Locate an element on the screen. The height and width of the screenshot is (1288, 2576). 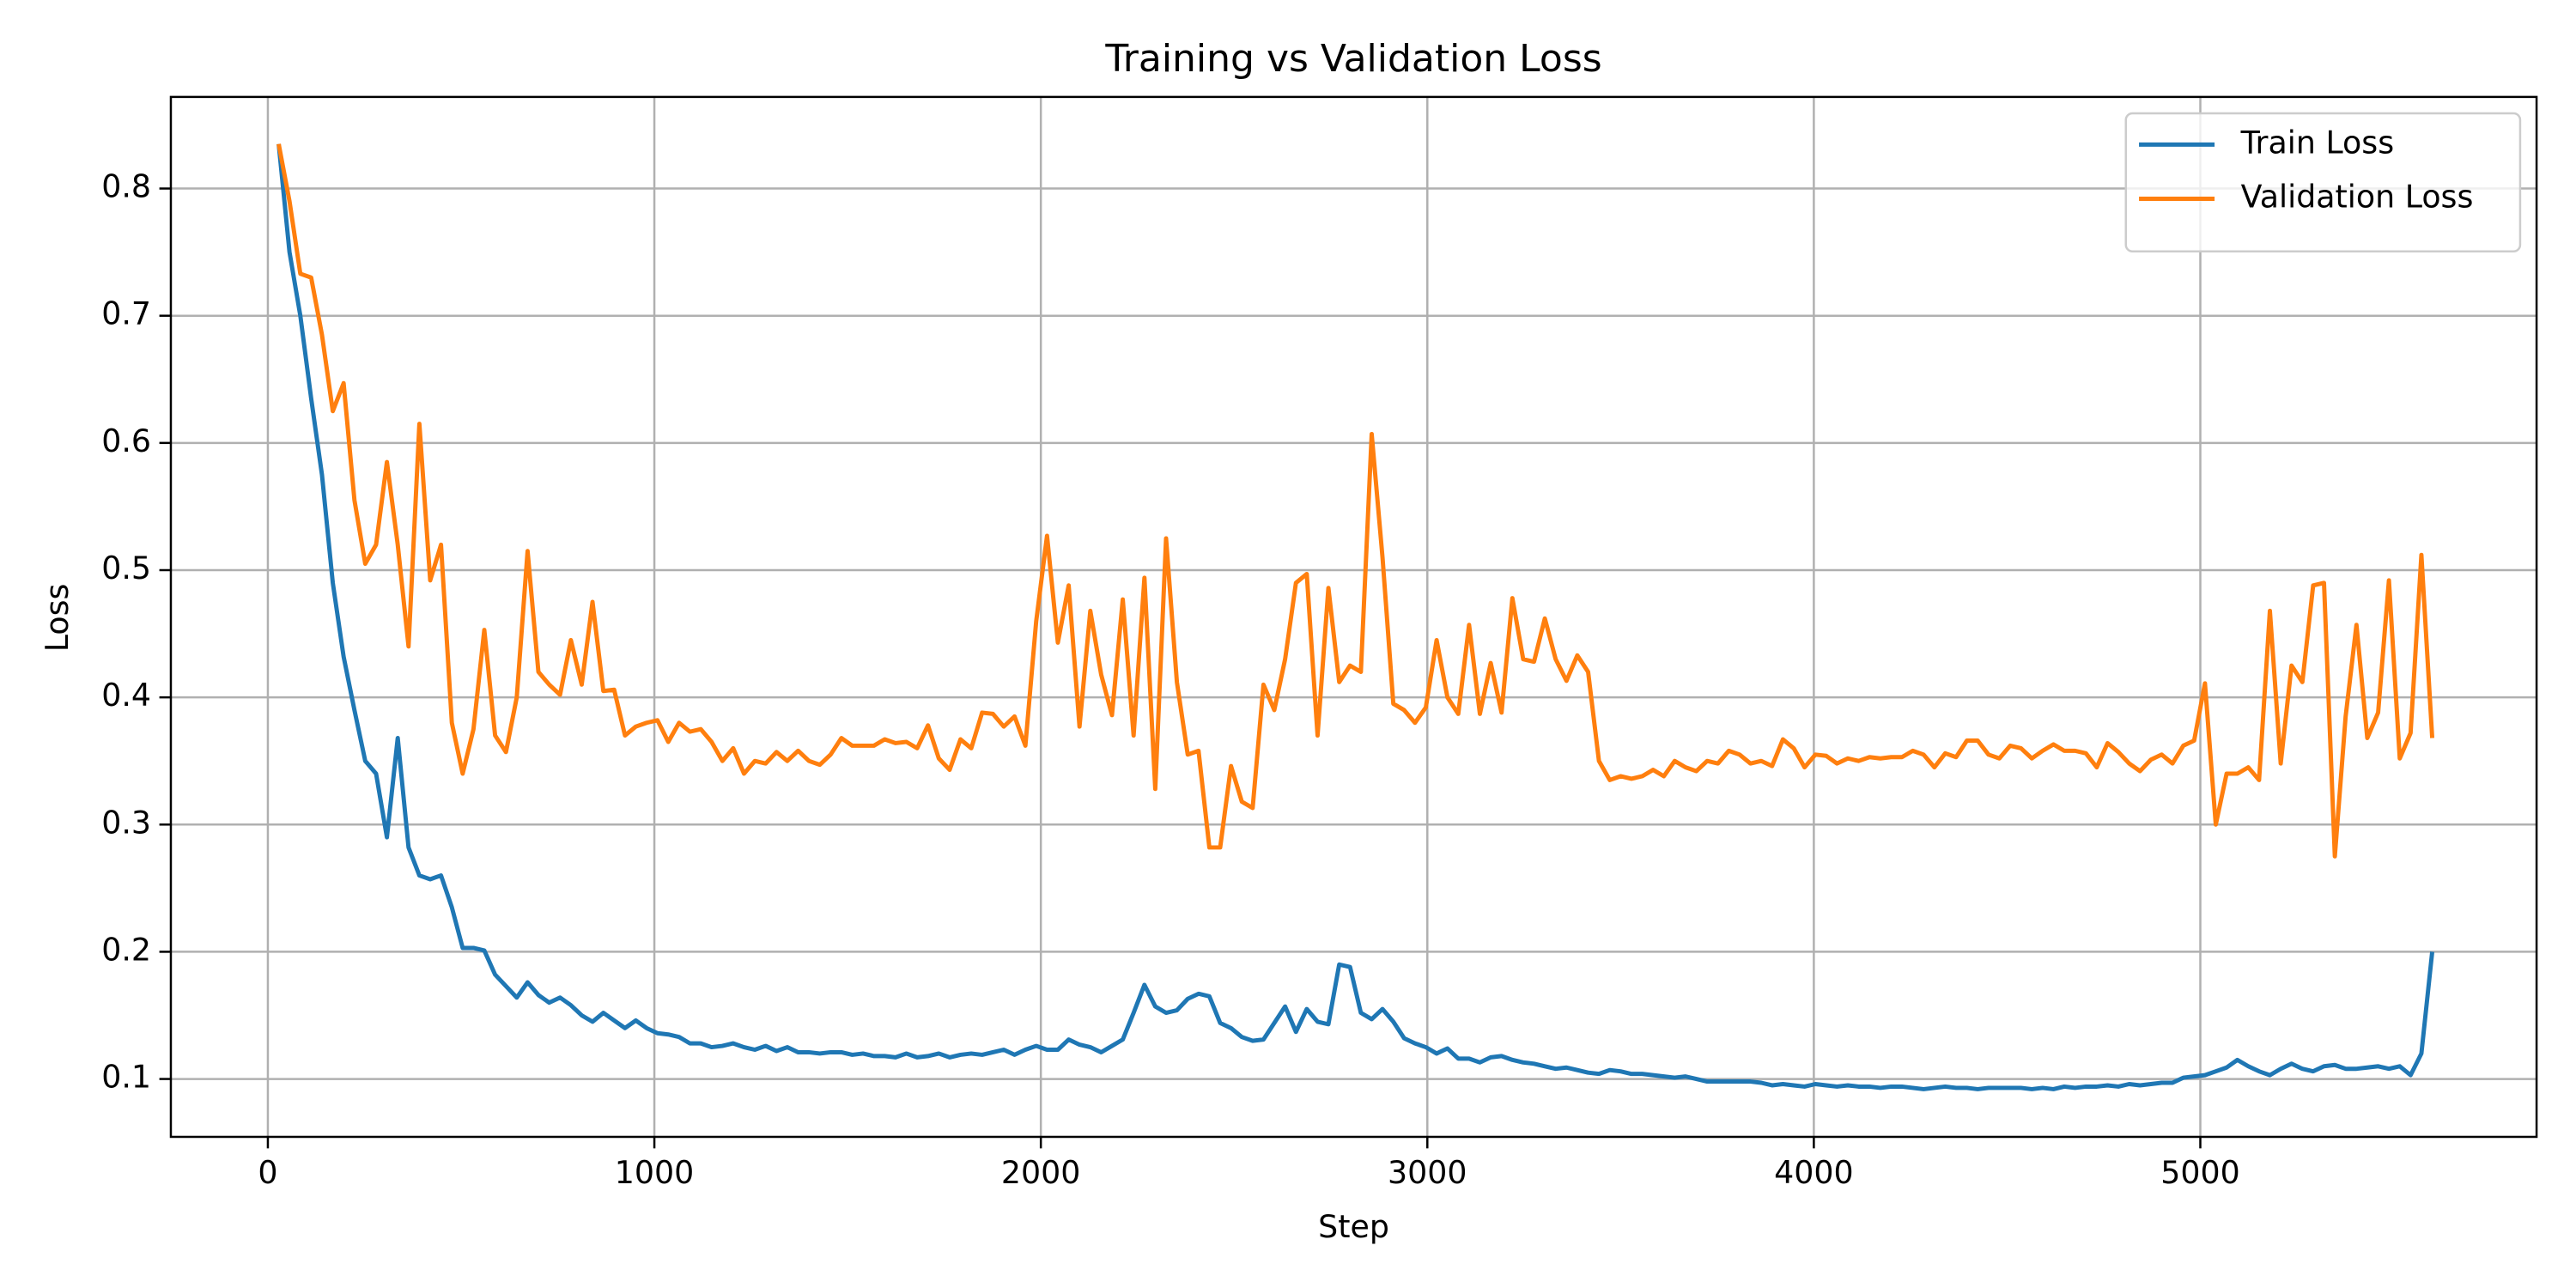
y-tick-label: 0.6 is located at coordinates (126, 441).